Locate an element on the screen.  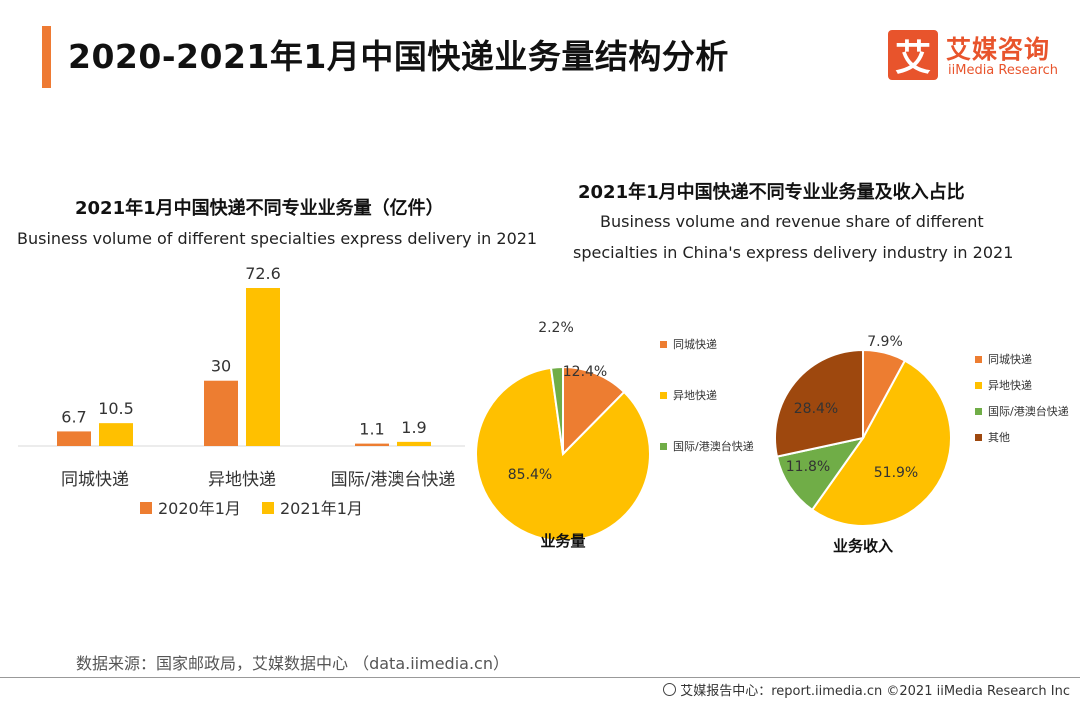
category-label: 国际/港澳台快递 is located at coordinates (393, 480).